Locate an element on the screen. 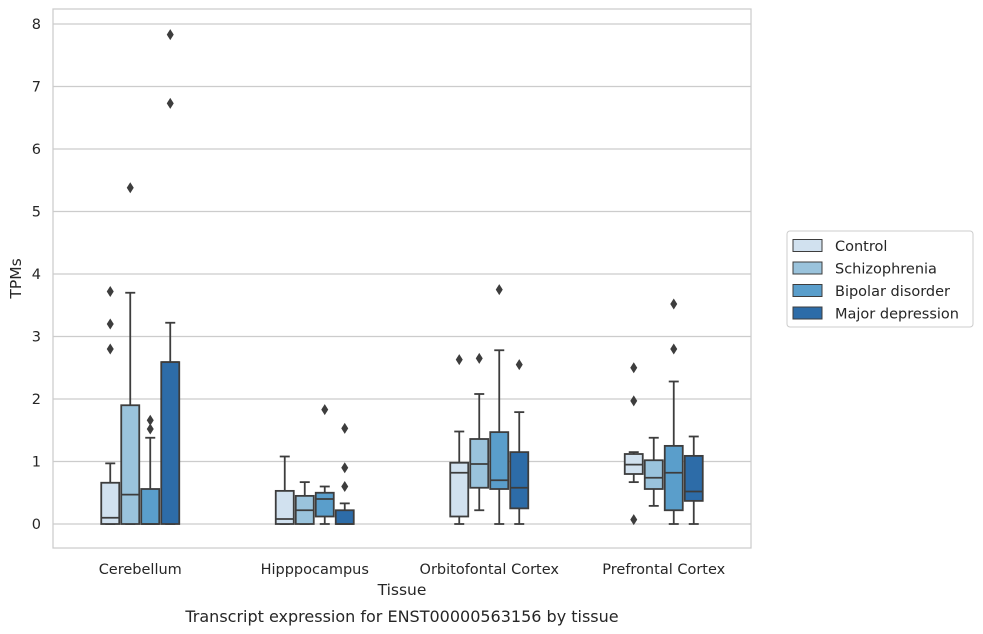  x-tick-label: Cerebellum is located at coordinates (140, 570).